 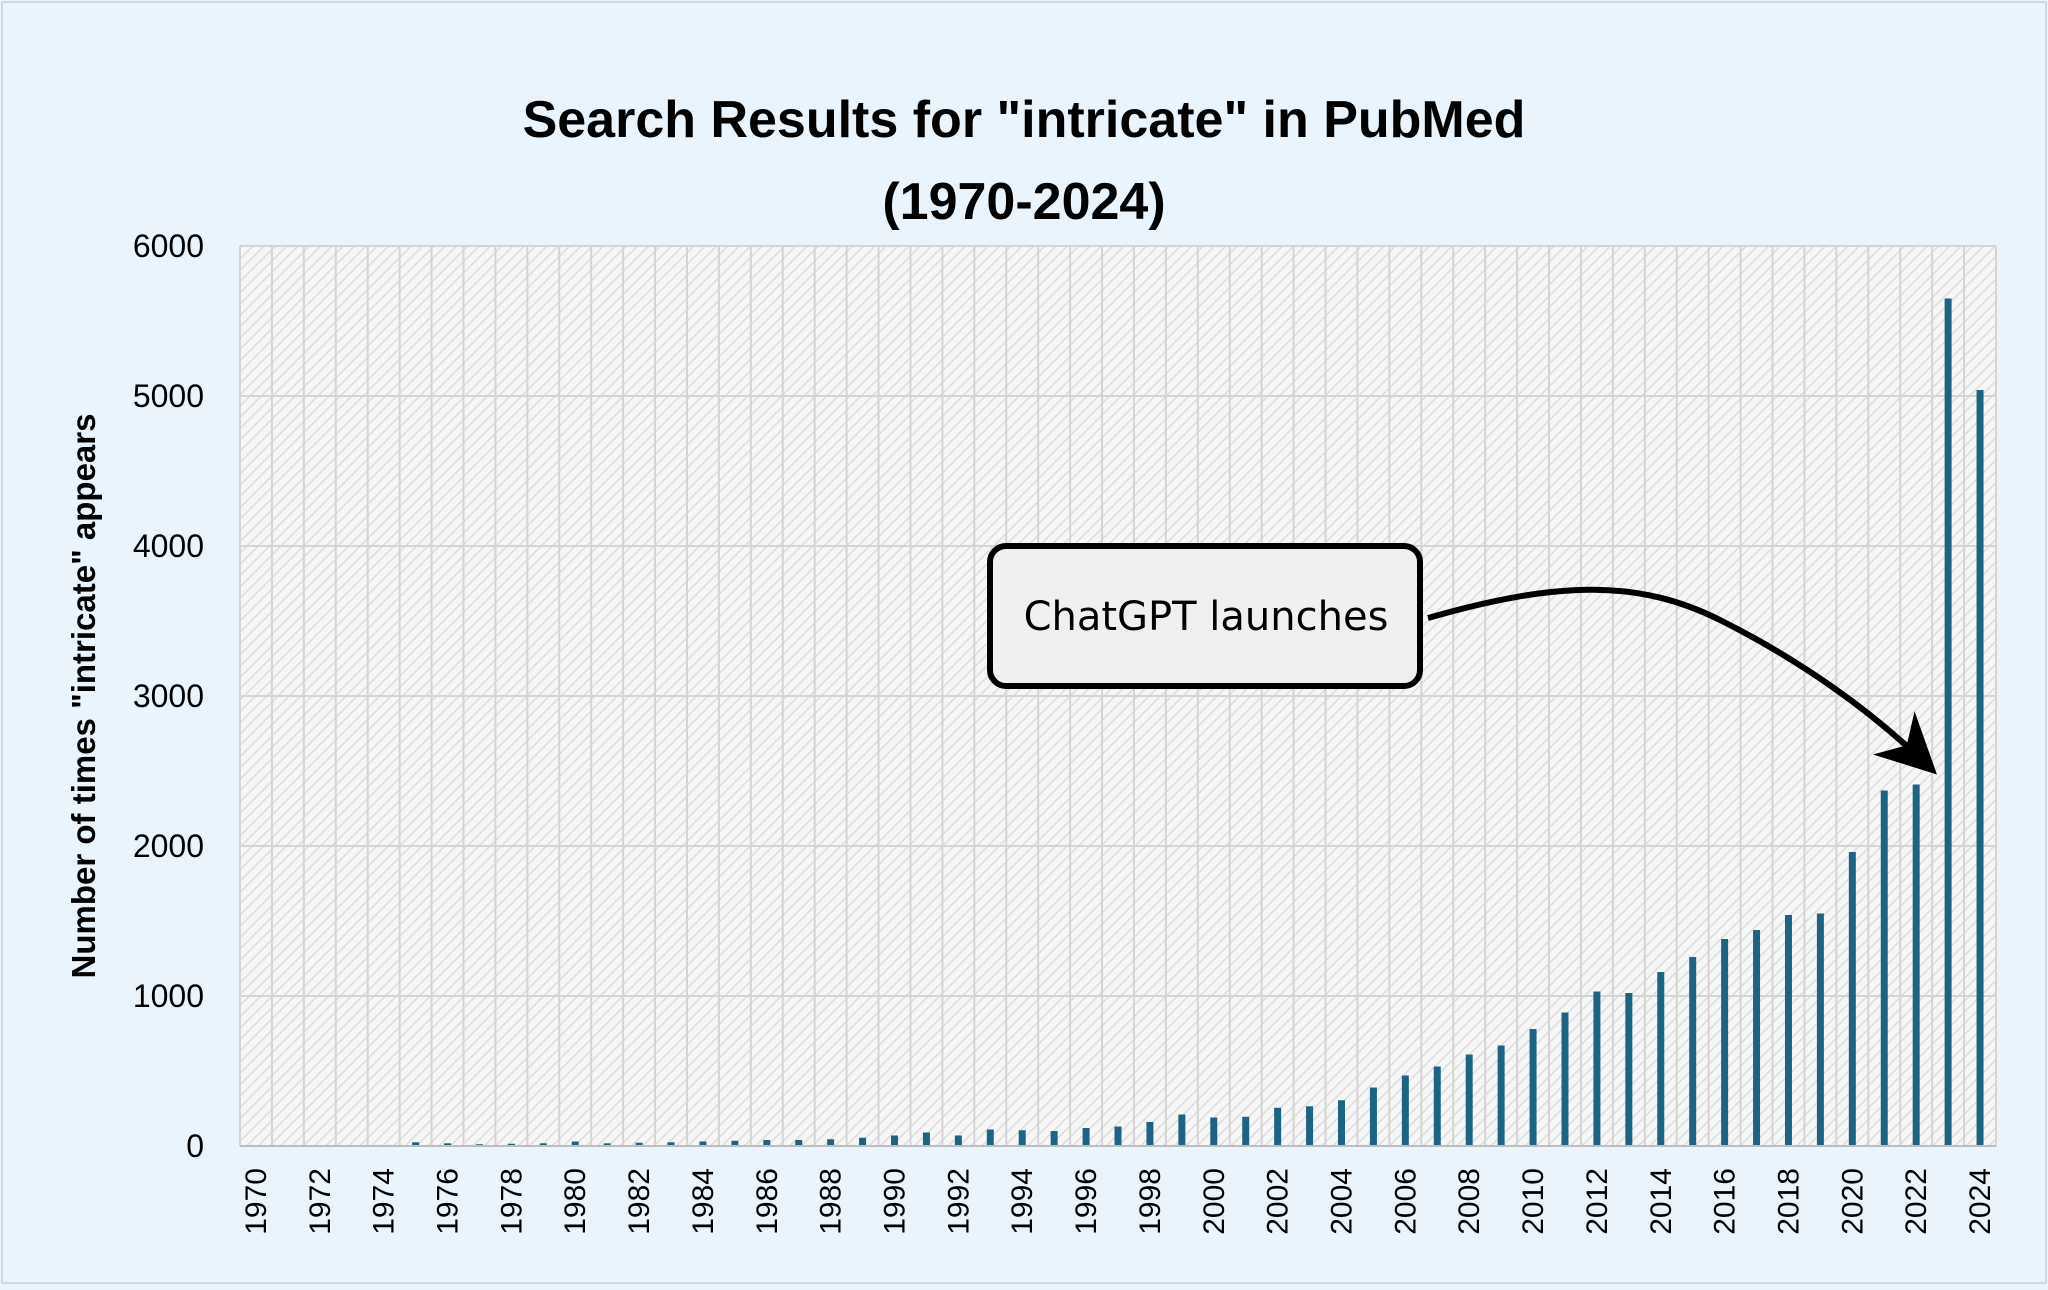 What do you see at coordinates (575, 1201) in the screenshot?
I see `x-tick-label: 1980` at bounding box center [575, 1201].